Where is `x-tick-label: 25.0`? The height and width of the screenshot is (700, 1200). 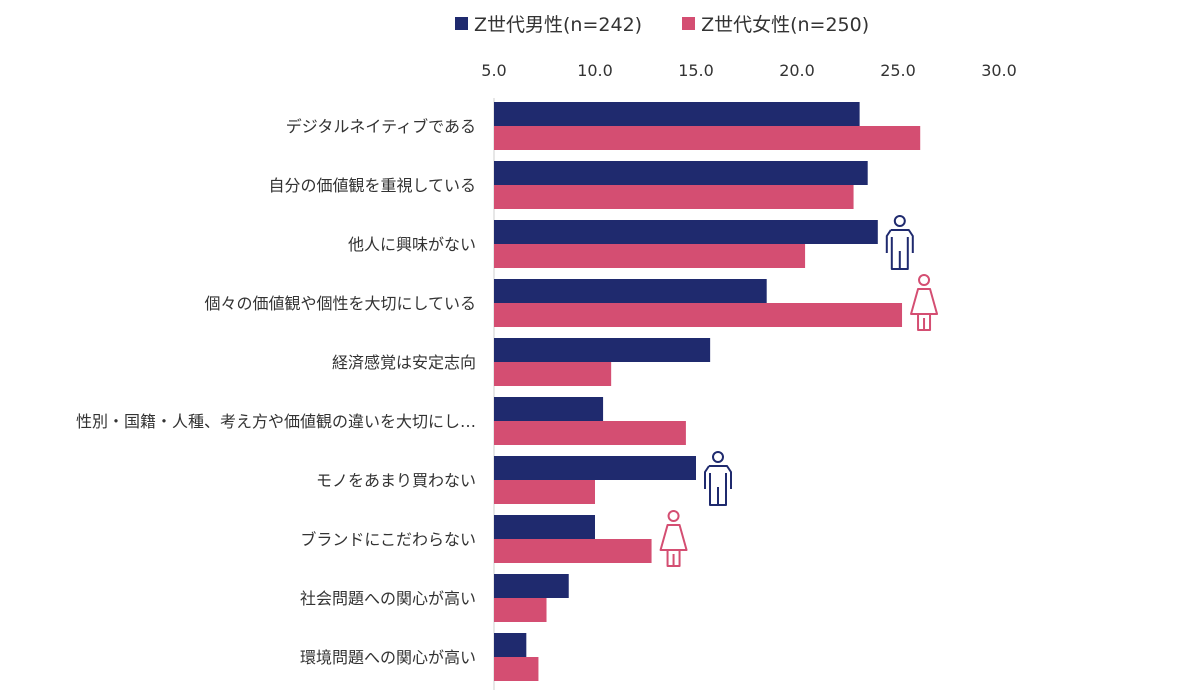
x-tick-label: 25.0 is located at coordinates (898, 70).